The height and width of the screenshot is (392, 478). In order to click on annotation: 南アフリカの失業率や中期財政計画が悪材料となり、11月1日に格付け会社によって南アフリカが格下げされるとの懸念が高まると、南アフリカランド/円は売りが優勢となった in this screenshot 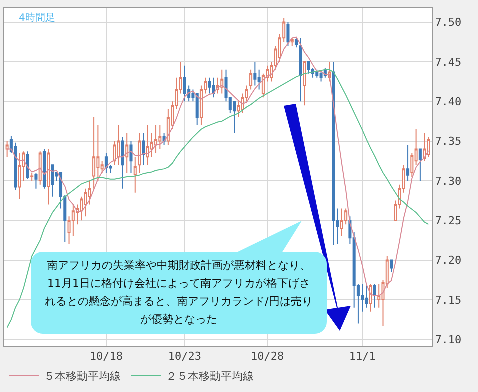, I will do `click(179, 293)`.